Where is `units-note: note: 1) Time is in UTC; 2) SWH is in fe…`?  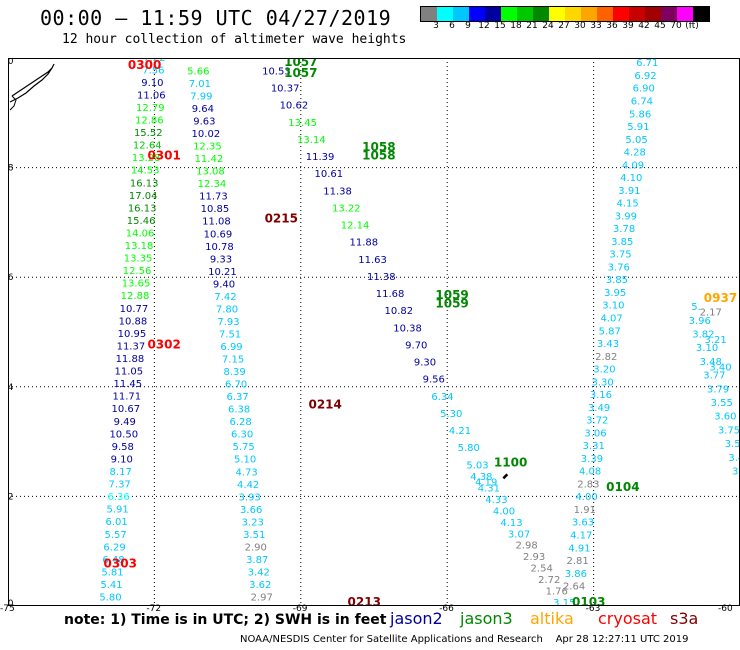 units-note: note: 1) Time is in UTC; 2) SWH is in fe… is located at coordinates (225, 620).